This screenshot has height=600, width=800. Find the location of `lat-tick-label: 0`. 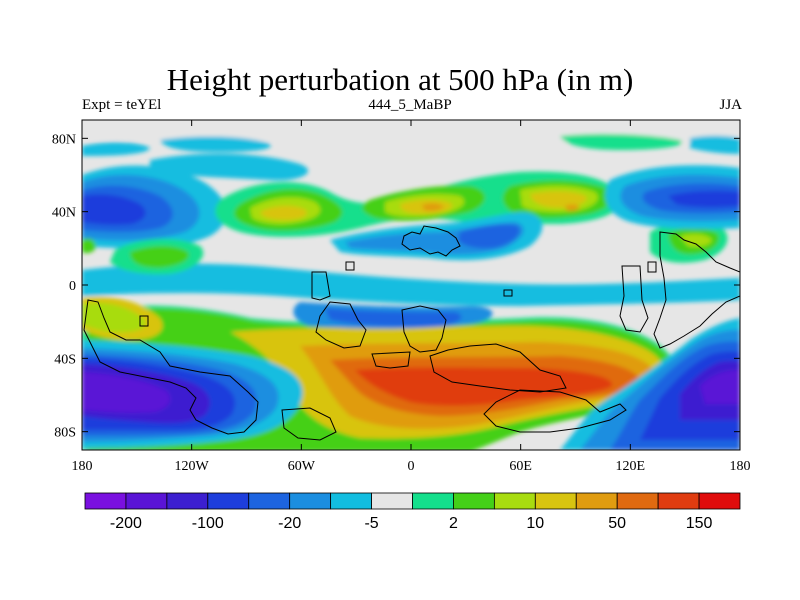

lat-tick-label: 0 is located at coordinates (72, 286).